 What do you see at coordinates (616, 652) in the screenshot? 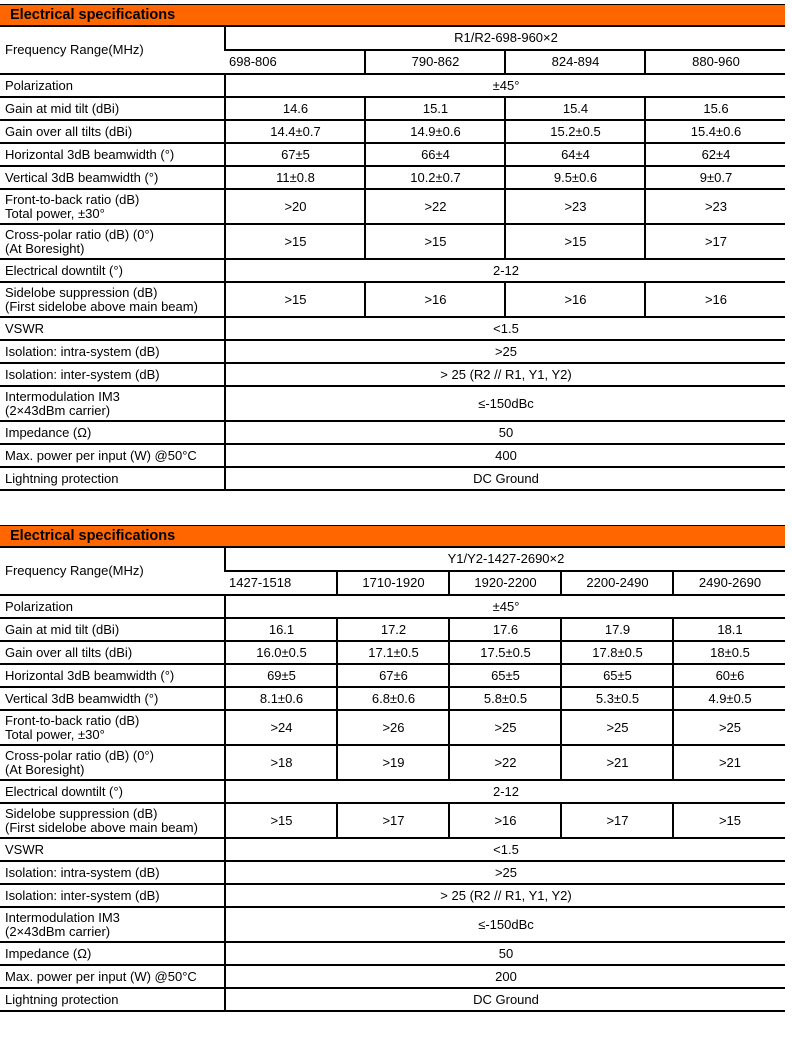
I see `spec-value: 17.8±0.5` at bounding box center [616, 652].